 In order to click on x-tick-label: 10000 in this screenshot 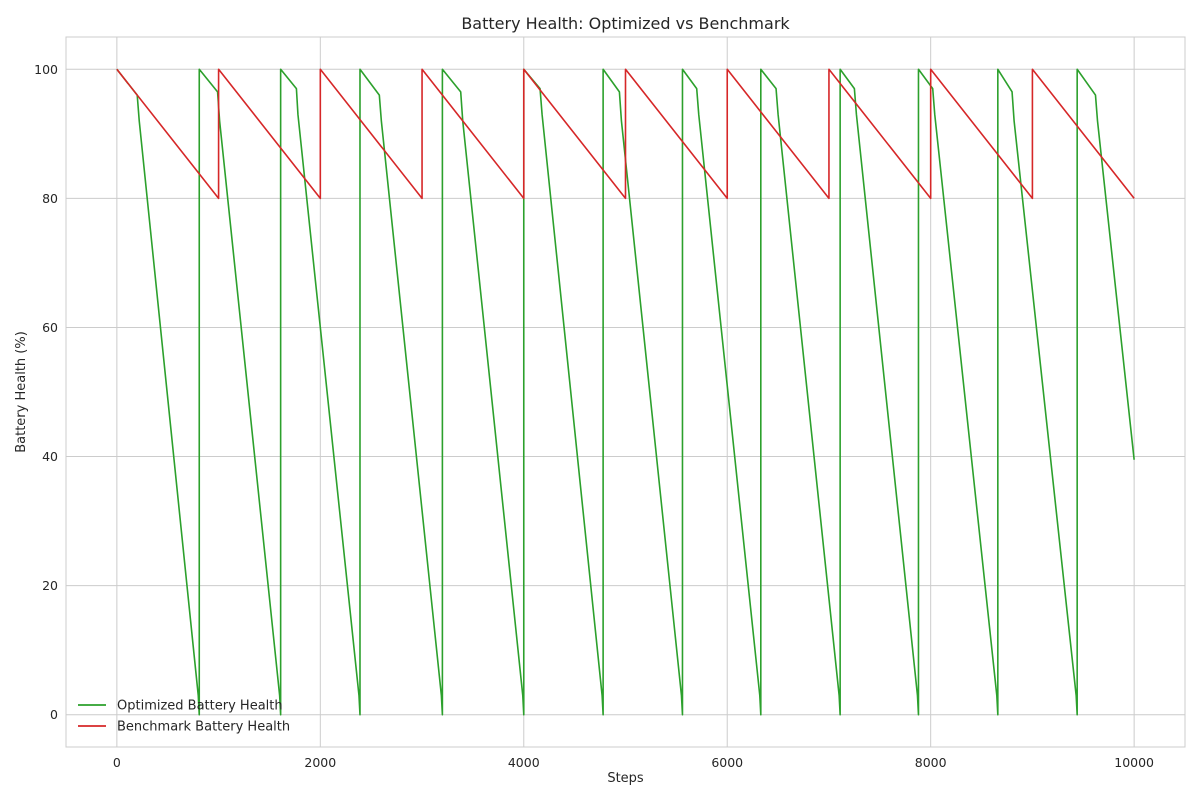, I will do `click(1134, 762)`.